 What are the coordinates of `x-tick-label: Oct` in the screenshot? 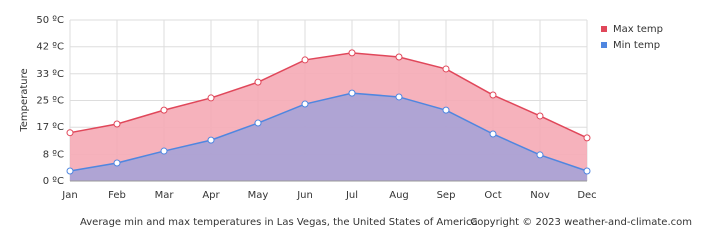 It's located at (492, 195).